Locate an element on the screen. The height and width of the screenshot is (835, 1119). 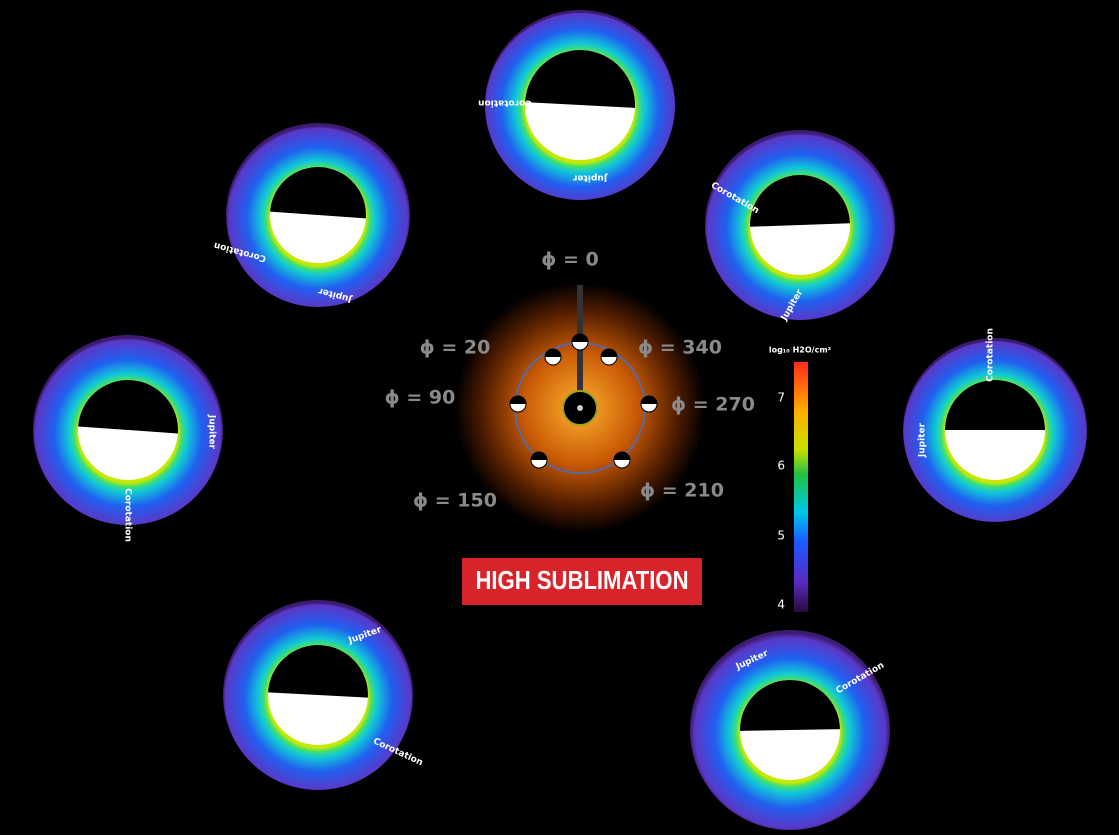
phase-label: ϕ = 90 is located at coordinates (420, 398).